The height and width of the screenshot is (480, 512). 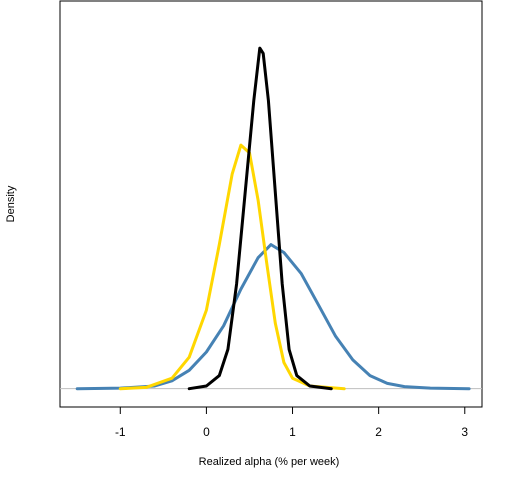 What do you see at coordinates (206, 432) in the screenshot?
I see `x-tick-label: 0` at bounding box center [206, 432].